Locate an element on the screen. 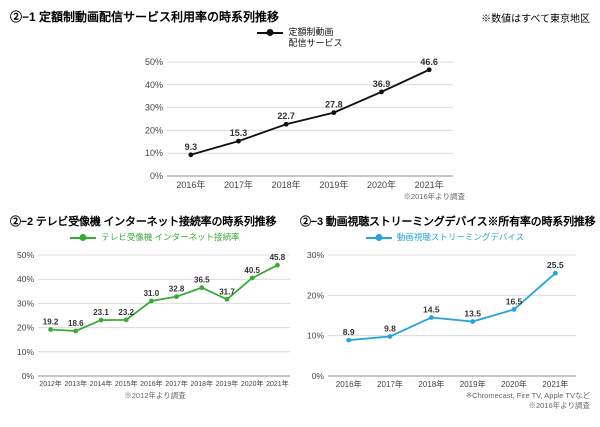  chart3-device-note: ※Chromecast, Fire TV, Apple TVなど is located at coordinates (527, 395).